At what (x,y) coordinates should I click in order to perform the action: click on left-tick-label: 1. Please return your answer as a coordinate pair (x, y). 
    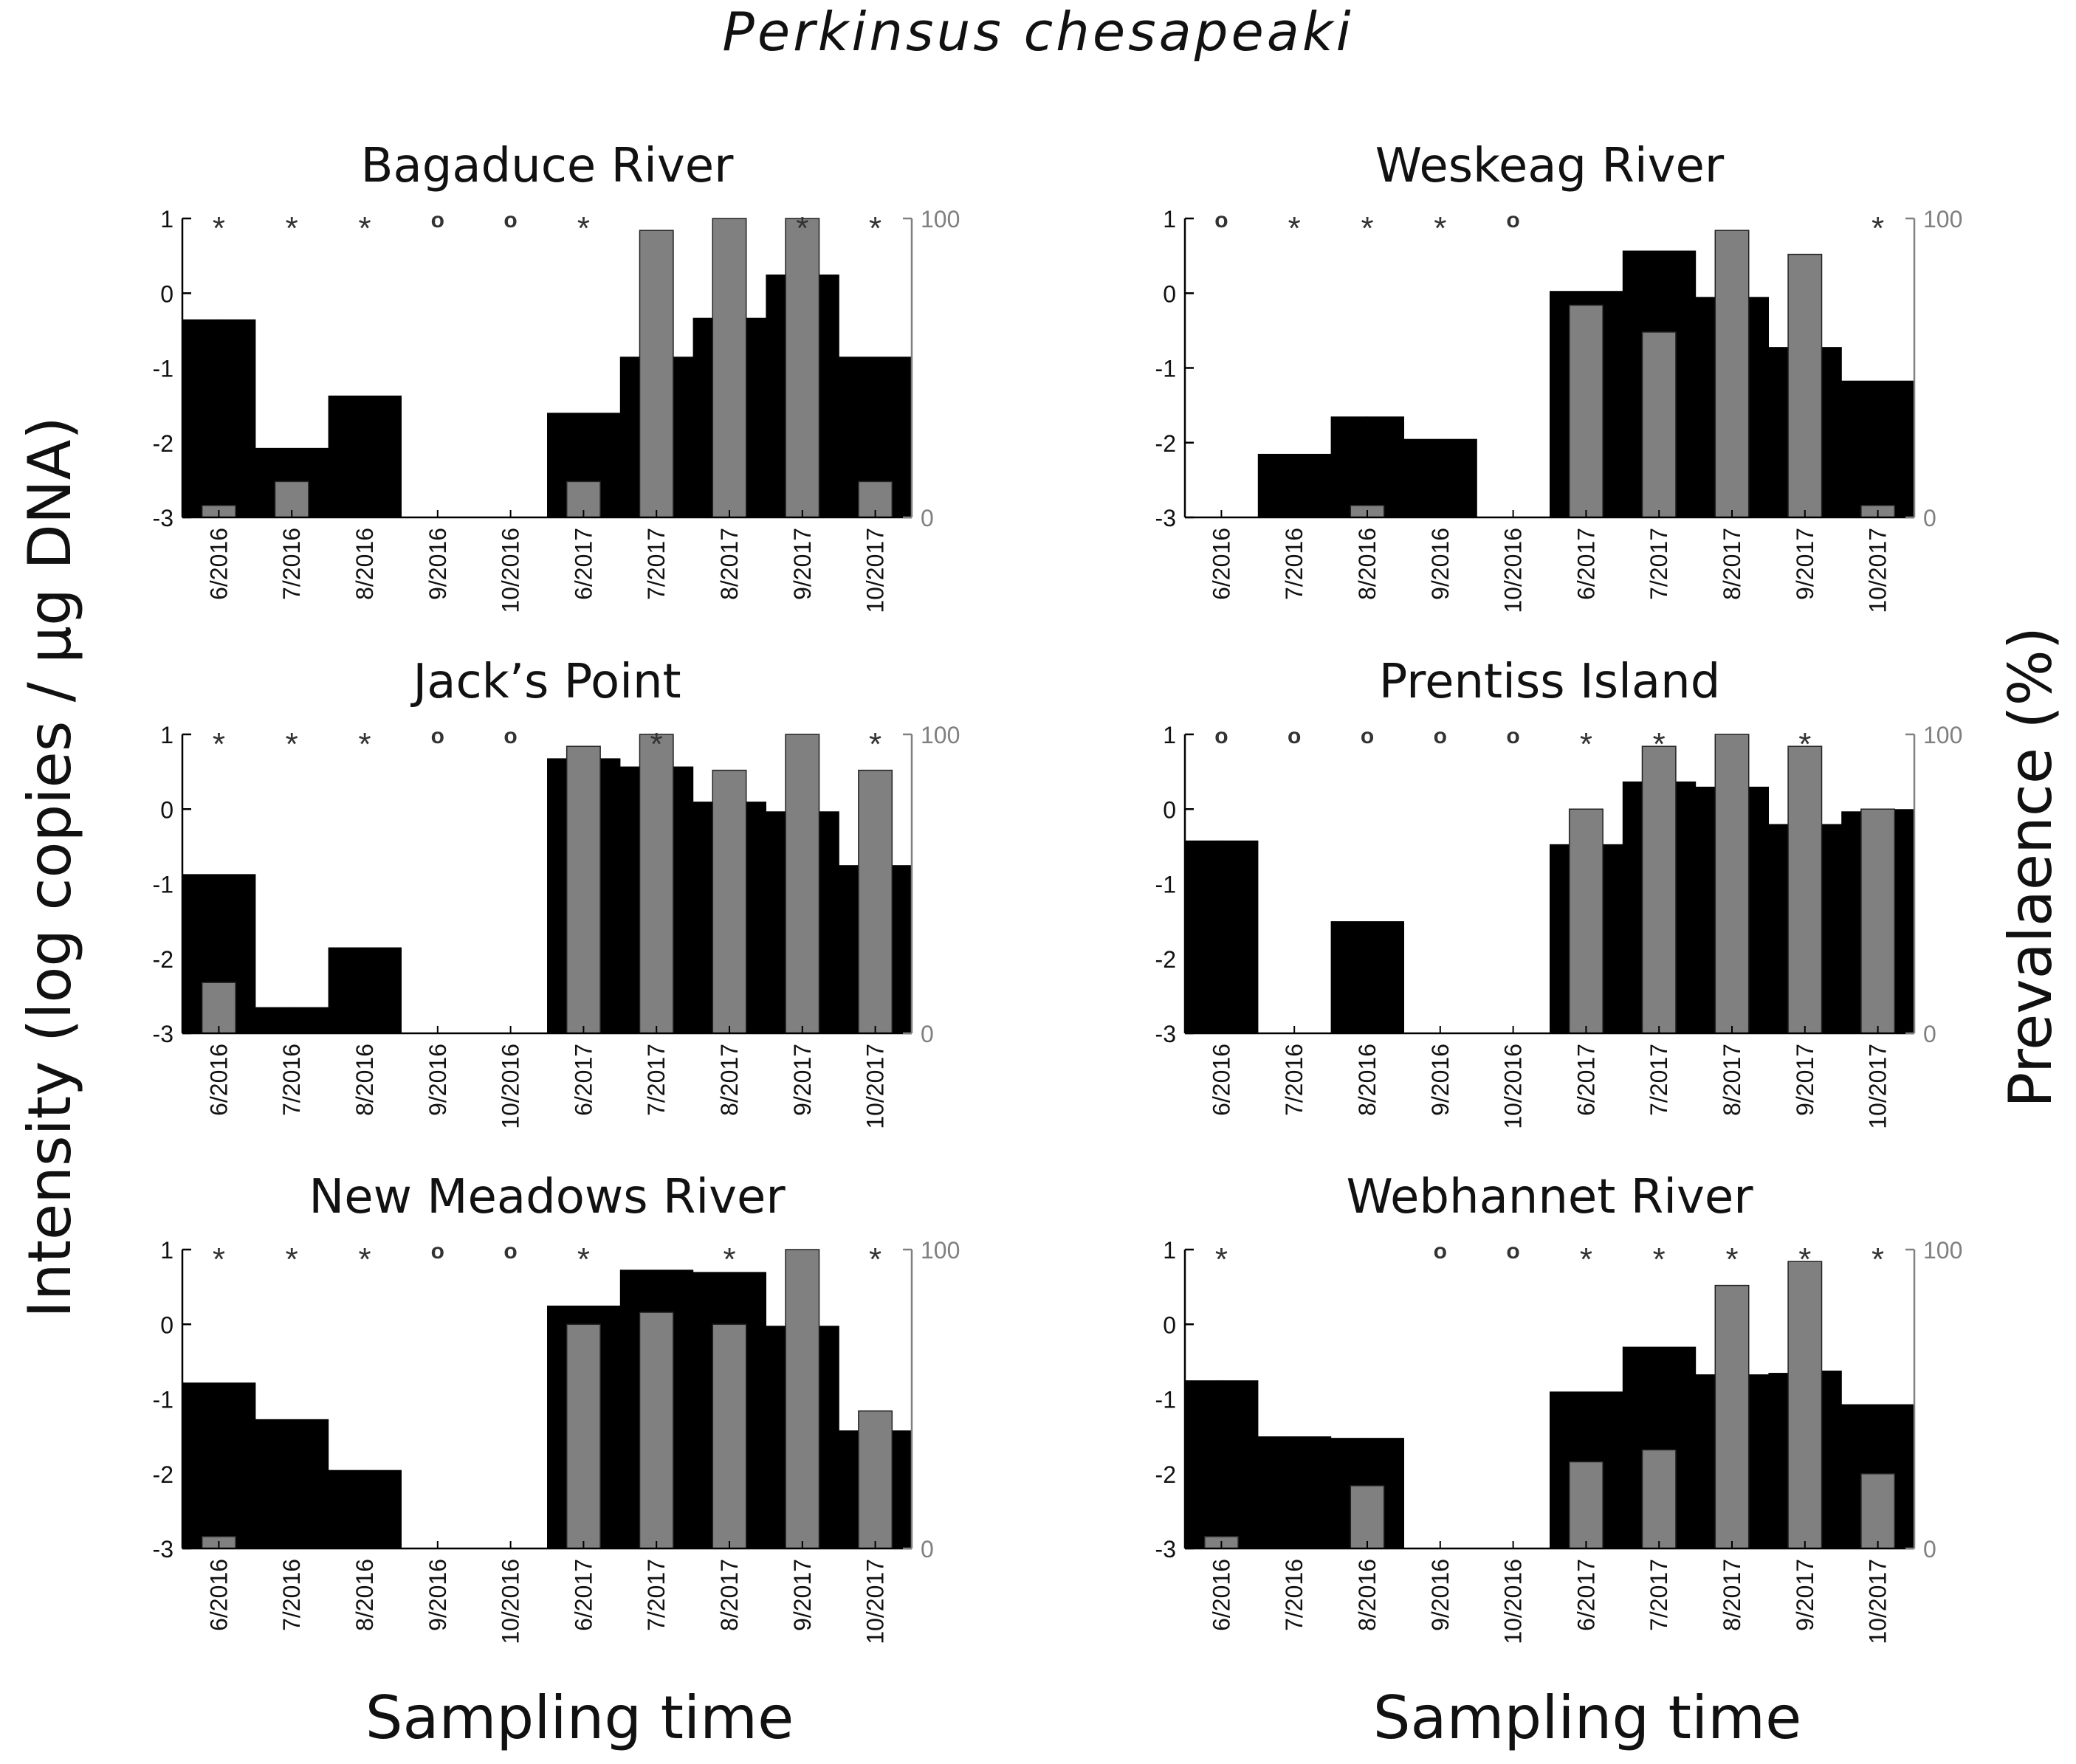
    Looking at the image, I should click on (1169, 735).